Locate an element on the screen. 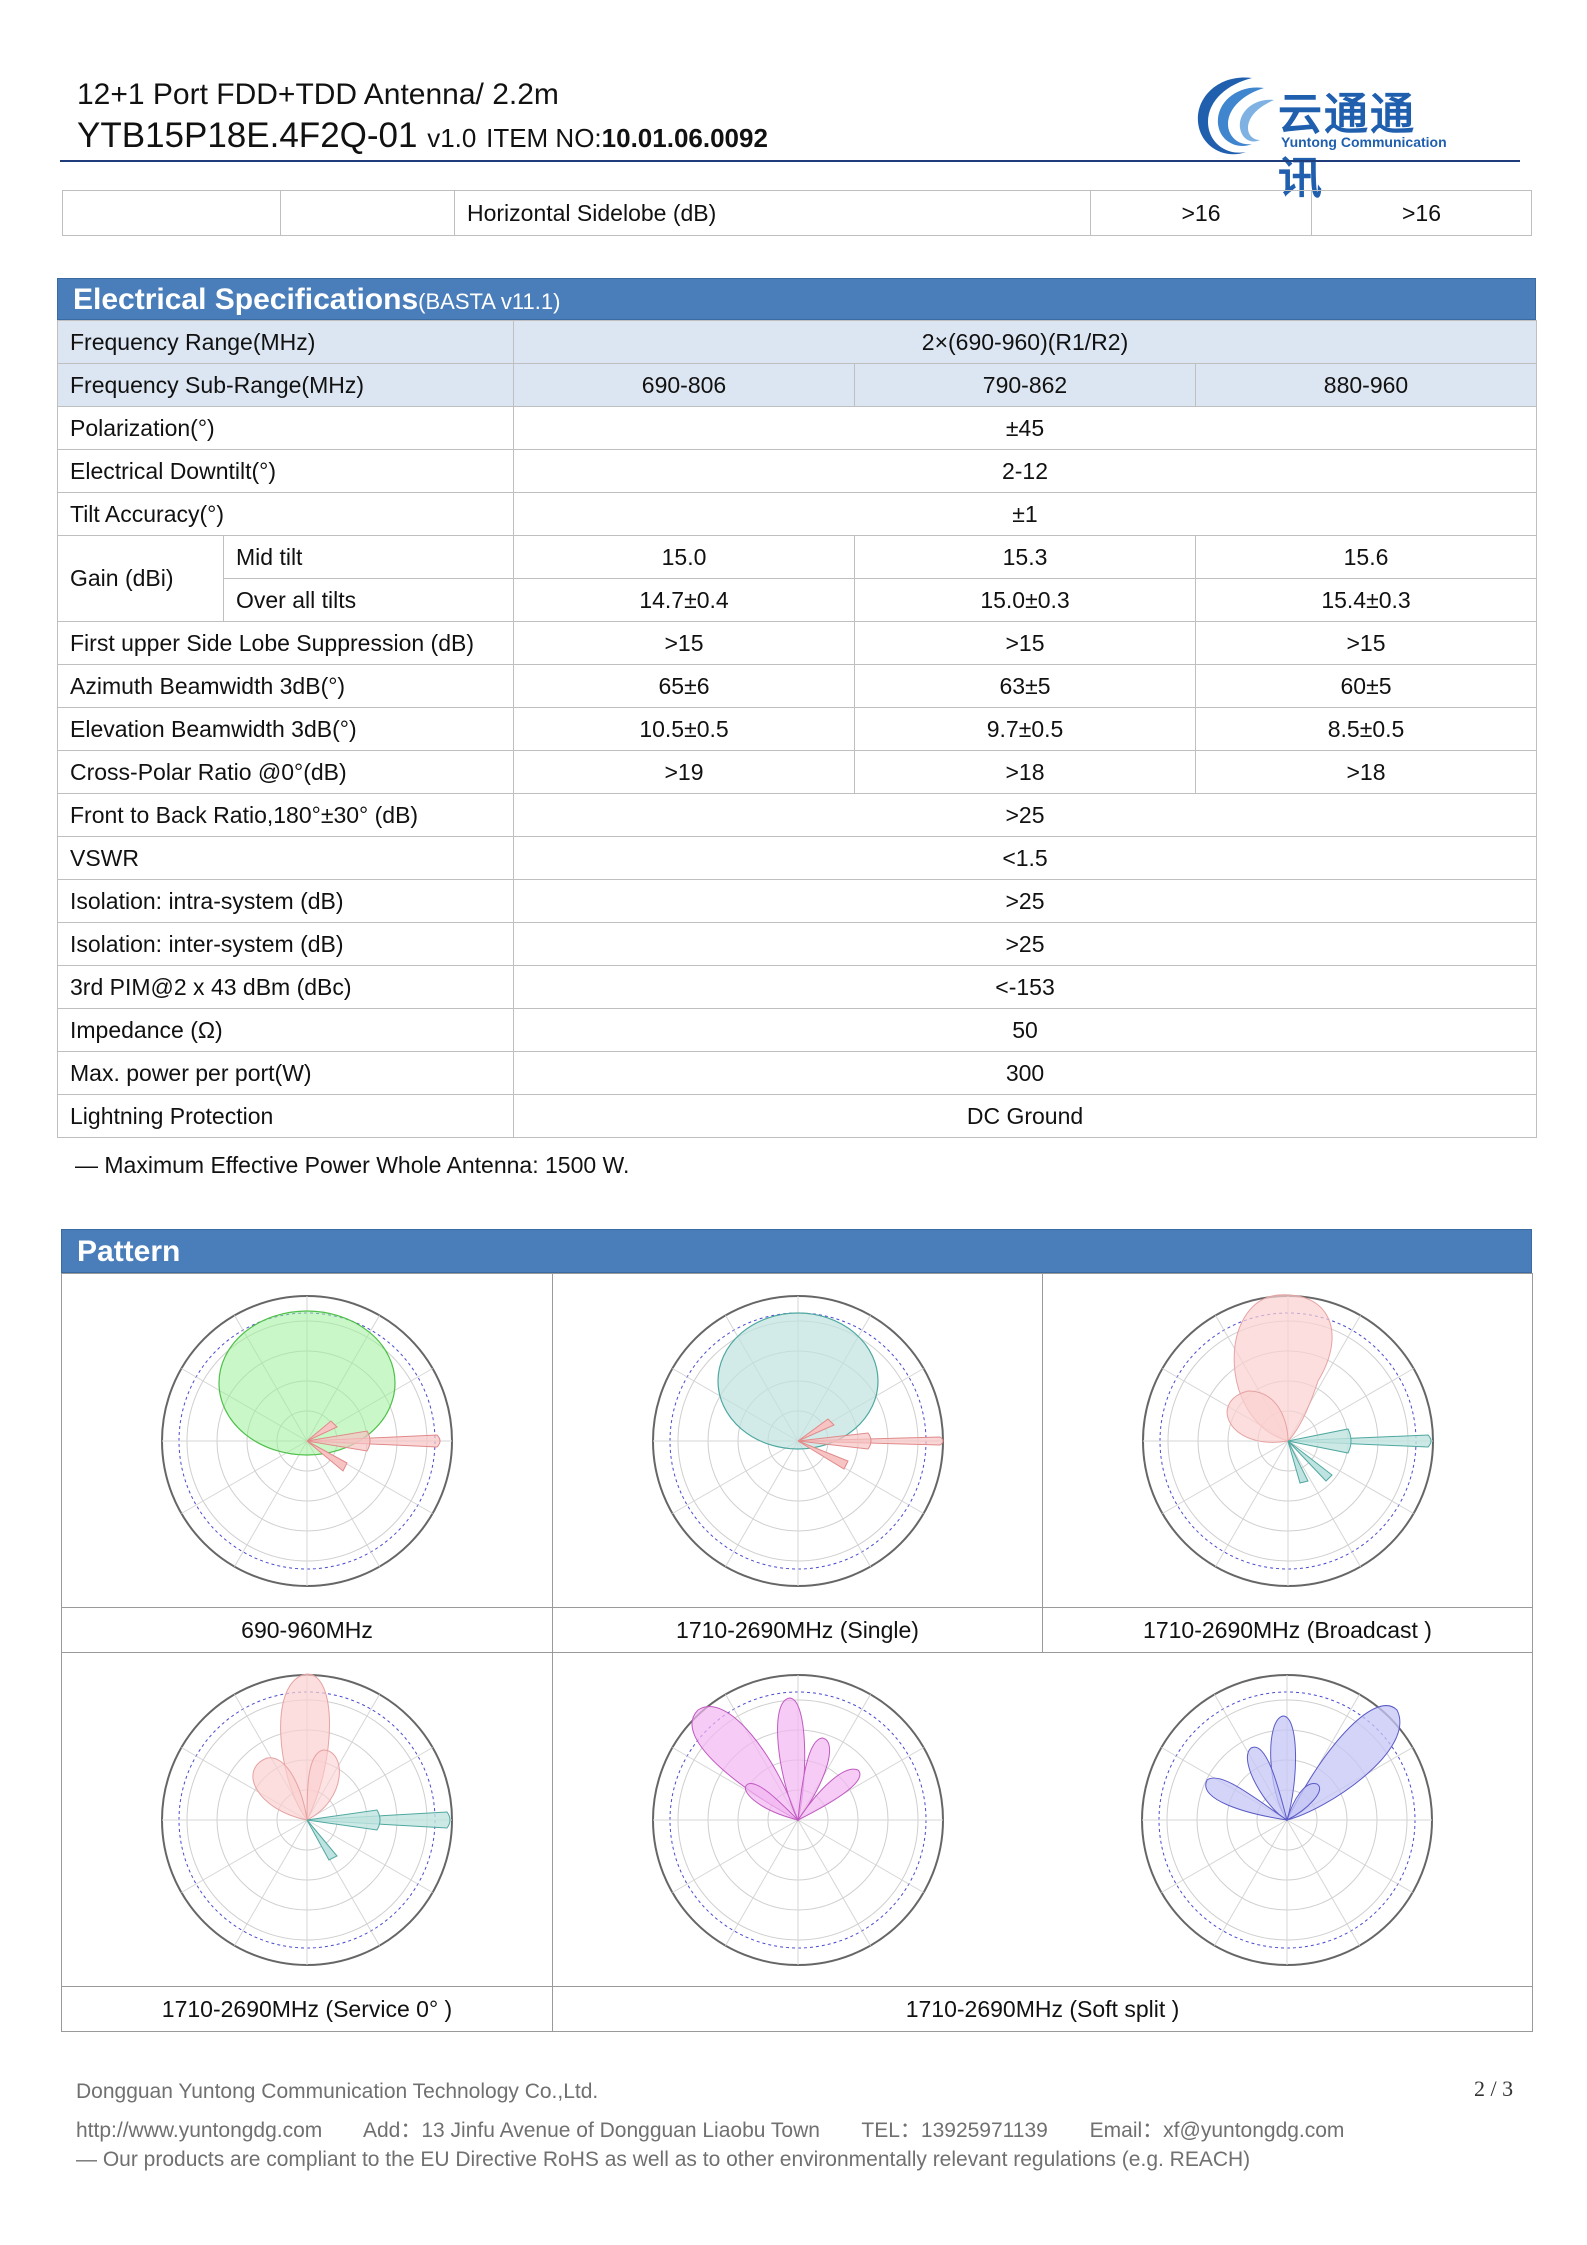  row-label: Azimuth Beamwidth 3dB(°) is located at coordinates (285, 686).